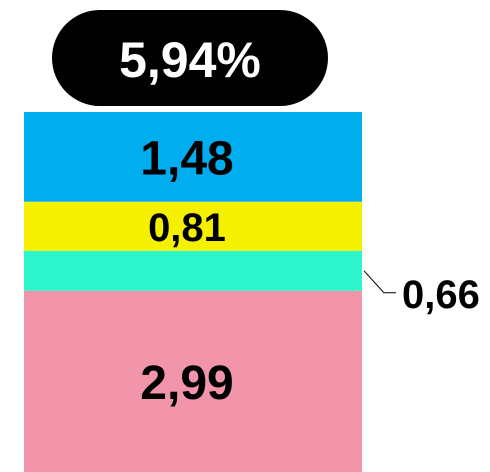 This screenshot has width=490, height=472. What do you see at coordinates (186, 383) in the screenshot?
I see `data-label: 2,99` at bounding box center [186, 383].